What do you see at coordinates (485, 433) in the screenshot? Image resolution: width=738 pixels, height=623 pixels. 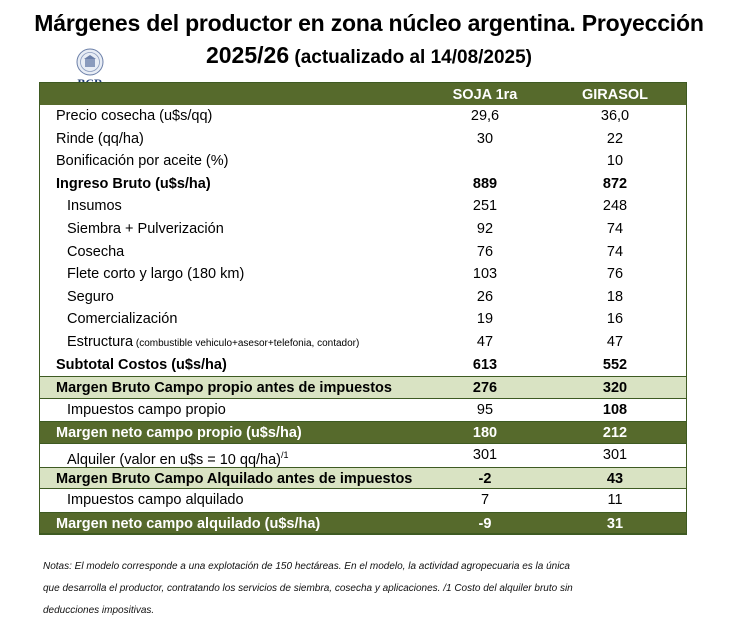 I see `value-soja: 180` at bounding box center [485, 433].